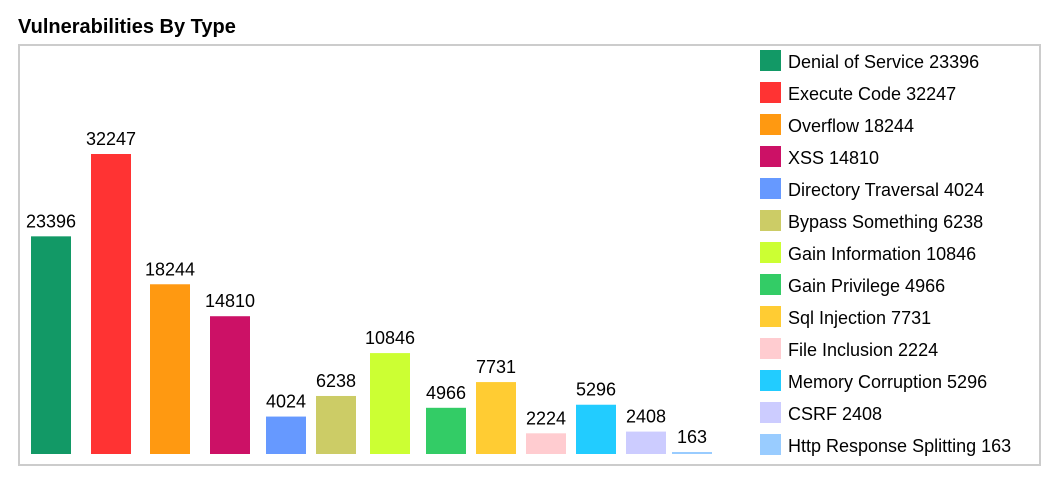 This screenshot has width=1056, height=480. I want to click on legend-item-label: Execute Code 32247, so click(872, 94).